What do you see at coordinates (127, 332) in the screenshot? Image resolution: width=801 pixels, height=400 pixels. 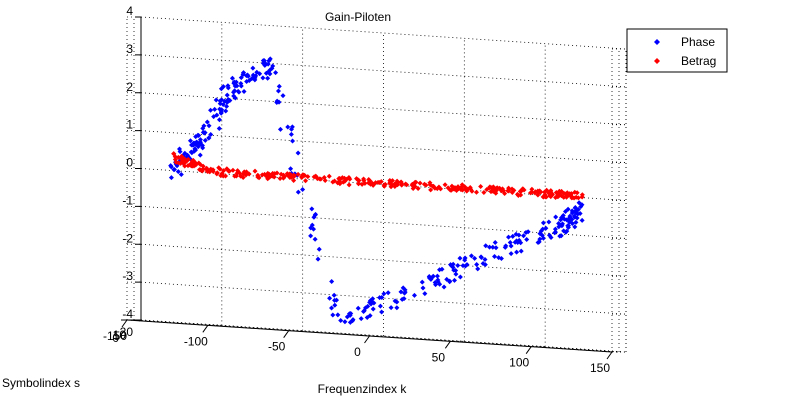 I see `y-tick-label: 20` at bounding box center [127, 332].